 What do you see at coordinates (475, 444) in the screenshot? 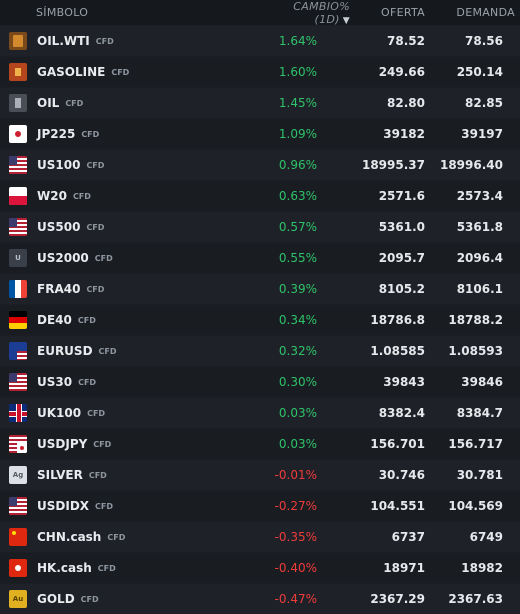
I see `ask-price: 156.717` at bounding box center [475, 444].